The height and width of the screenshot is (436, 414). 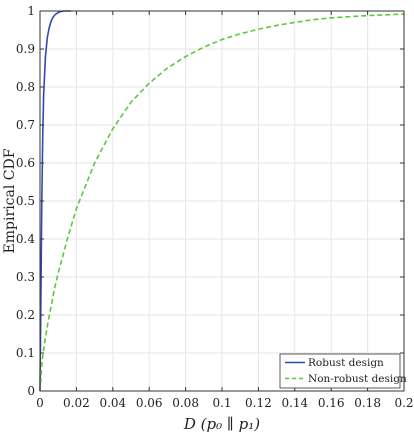 I want to click on x-tick-label: 0.04, so click(x=112, y=403).